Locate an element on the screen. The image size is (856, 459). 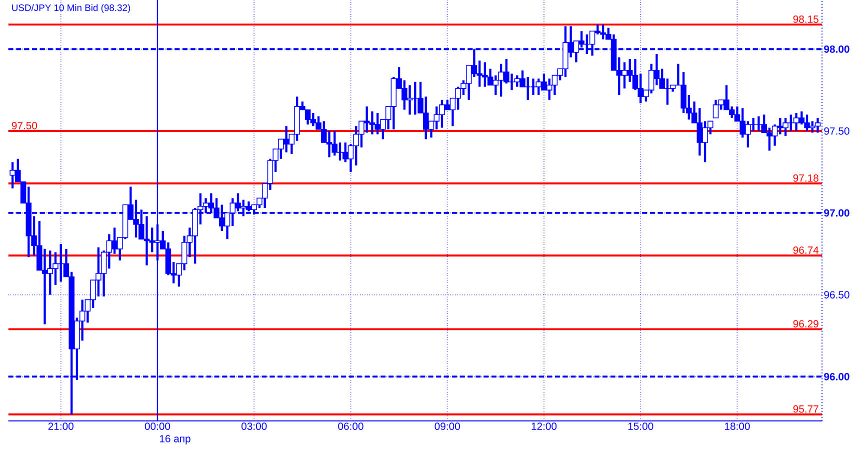
ref-line-label: 16 апр is located at coordinates (175, 440).